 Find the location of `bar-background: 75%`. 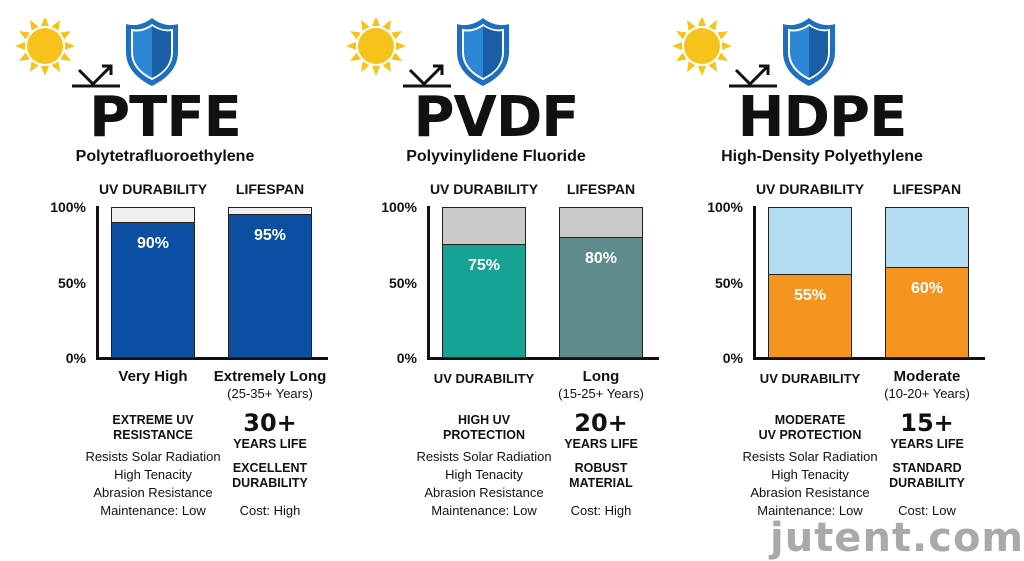

bar-background: 75% is located at coordinates (484, 282).